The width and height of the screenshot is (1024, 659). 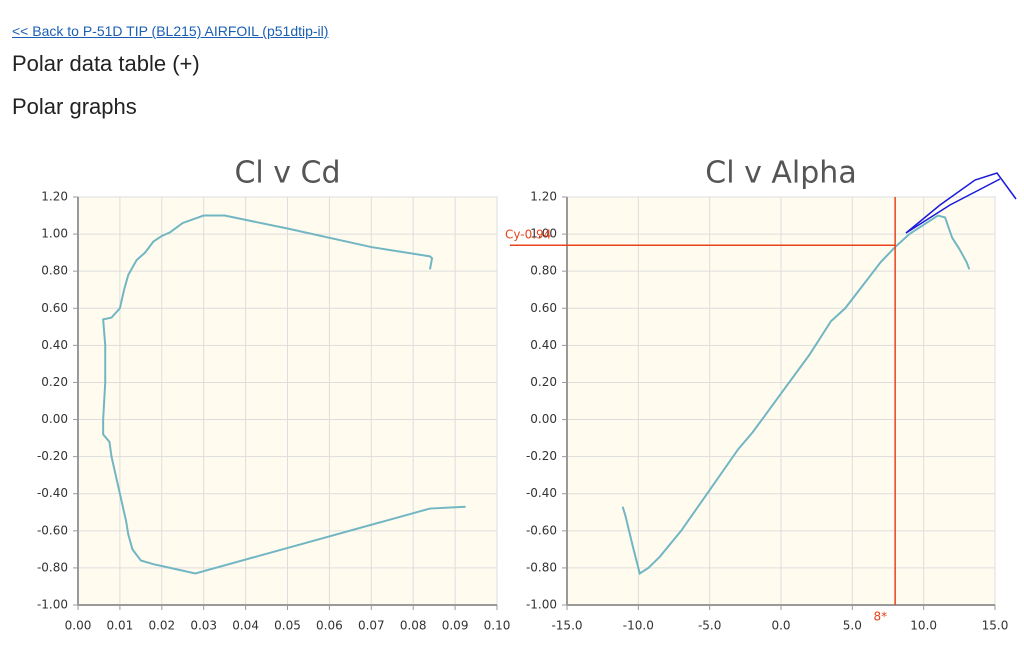 I want to click on x-tick-label: 5.0, so click(x=852, y=626).